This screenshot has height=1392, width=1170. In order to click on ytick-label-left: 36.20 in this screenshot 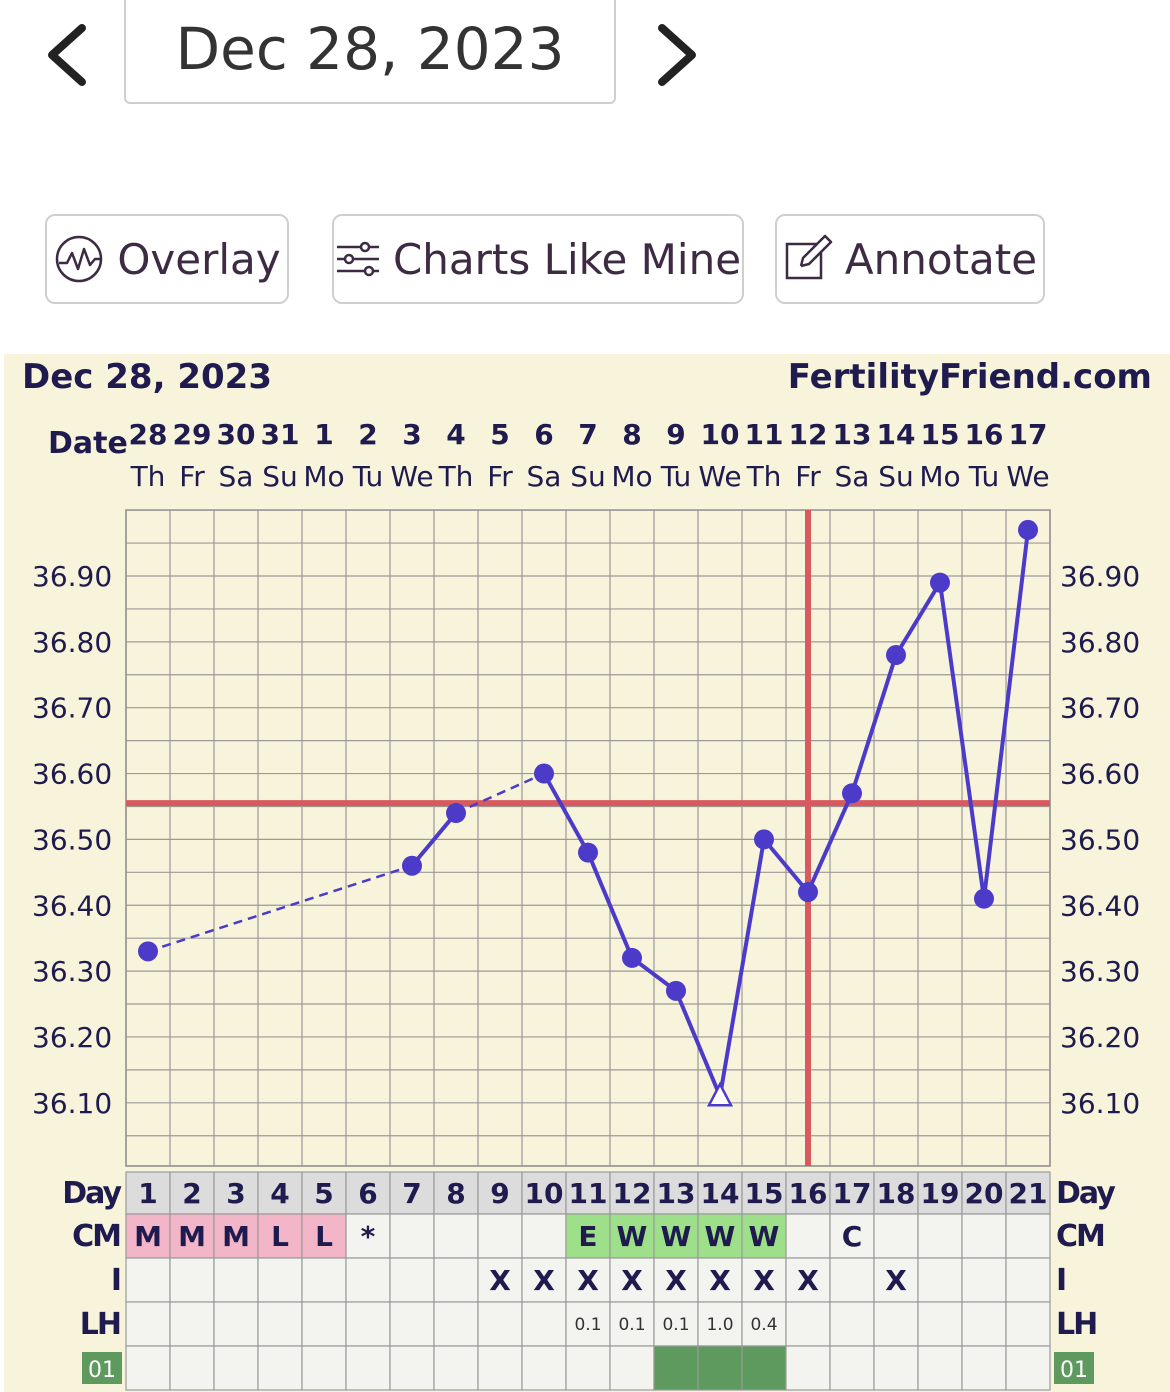, I will do `click(72, 1037)`.